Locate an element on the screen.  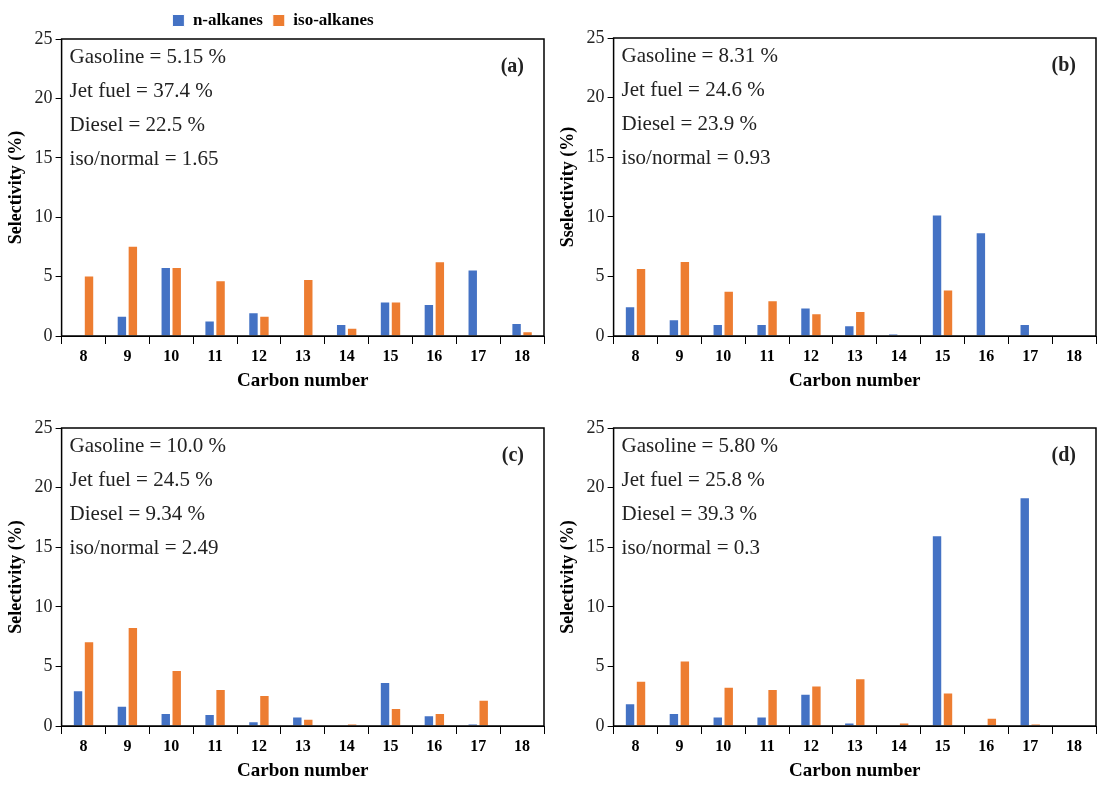
annotation: Gasoline = 8.31 % is located at coordinates (700, 55).